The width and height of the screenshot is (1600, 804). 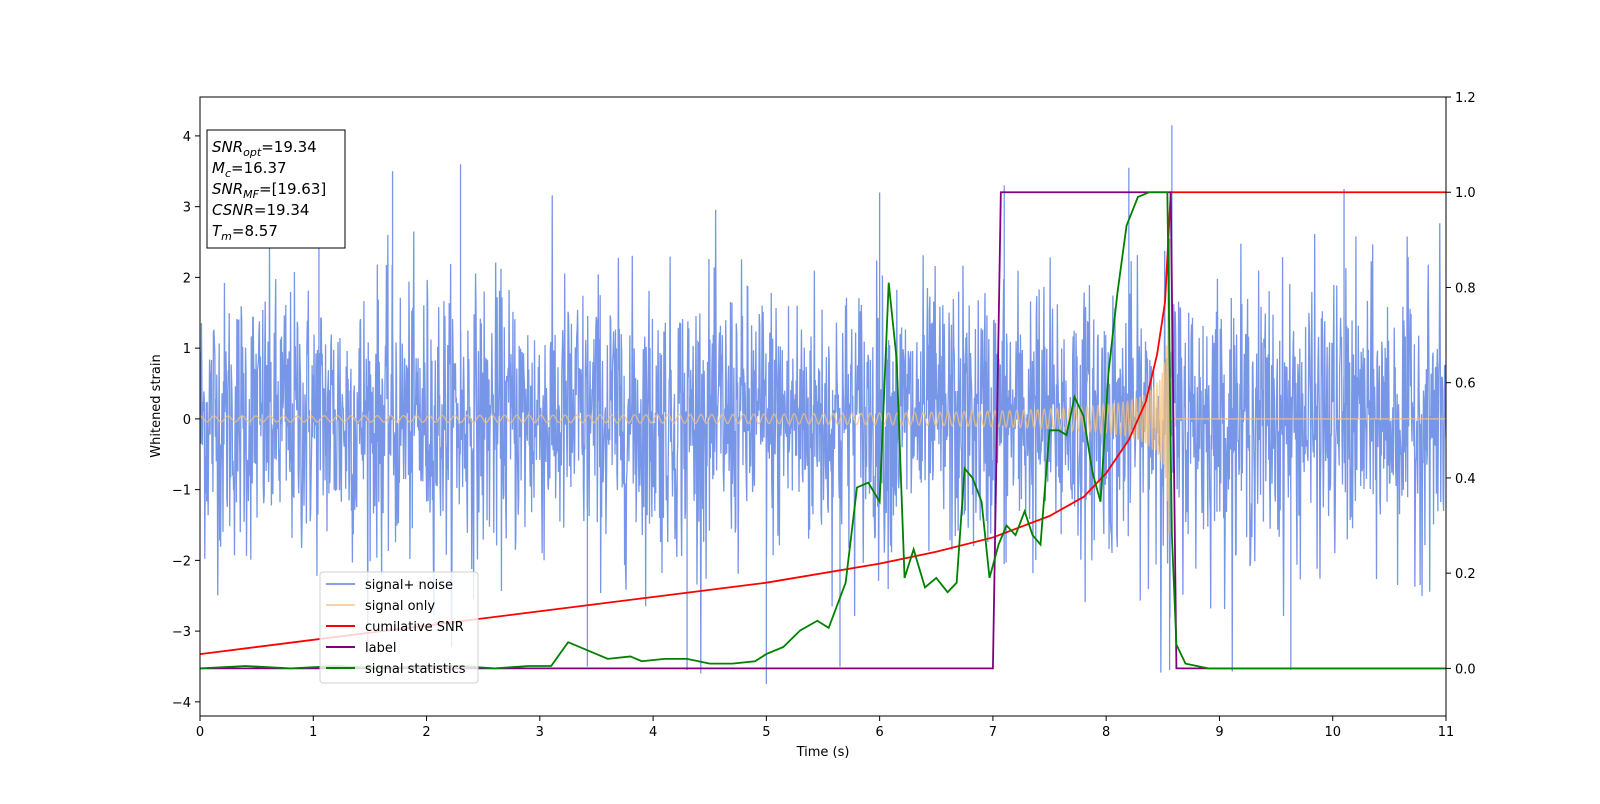 What do you see at coordinates (1465, 98) in the screenshot?
I see `y2-tick-label: 1.2` at bounding box center [1465, 98].